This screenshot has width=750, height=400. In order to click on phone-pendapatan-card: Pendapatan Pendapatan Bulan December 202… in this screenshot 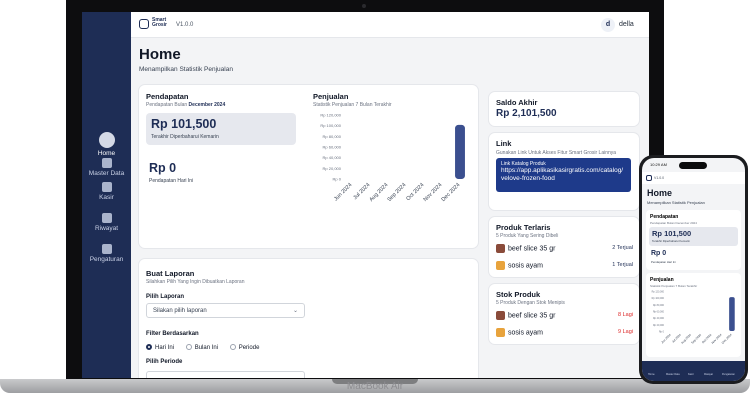, I will do `click(693, 240)`.